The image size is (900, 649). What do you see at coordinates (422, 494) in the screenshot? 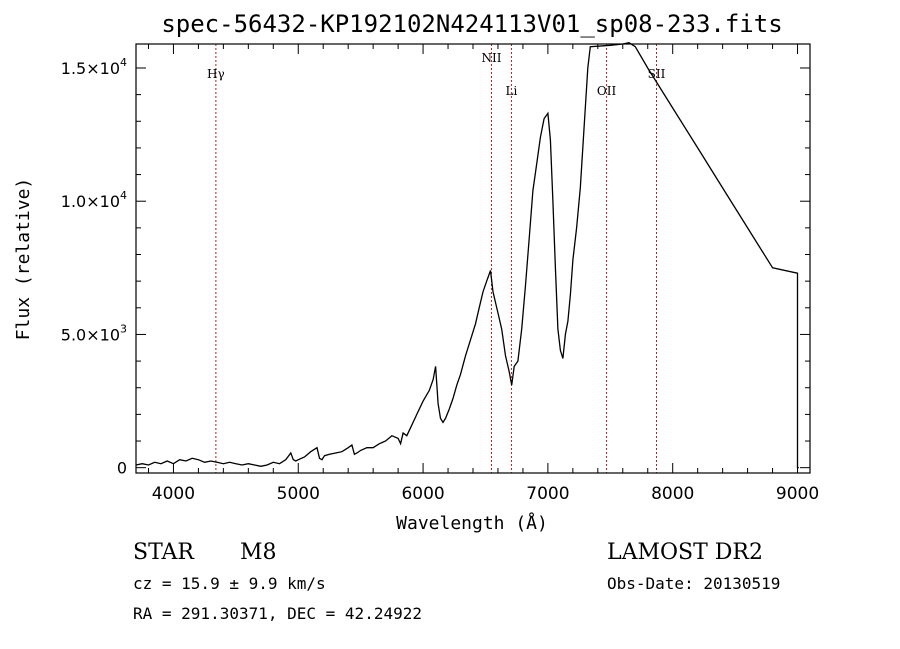
I see `x-tick-label: 6000` at bounding box center [422, 494].